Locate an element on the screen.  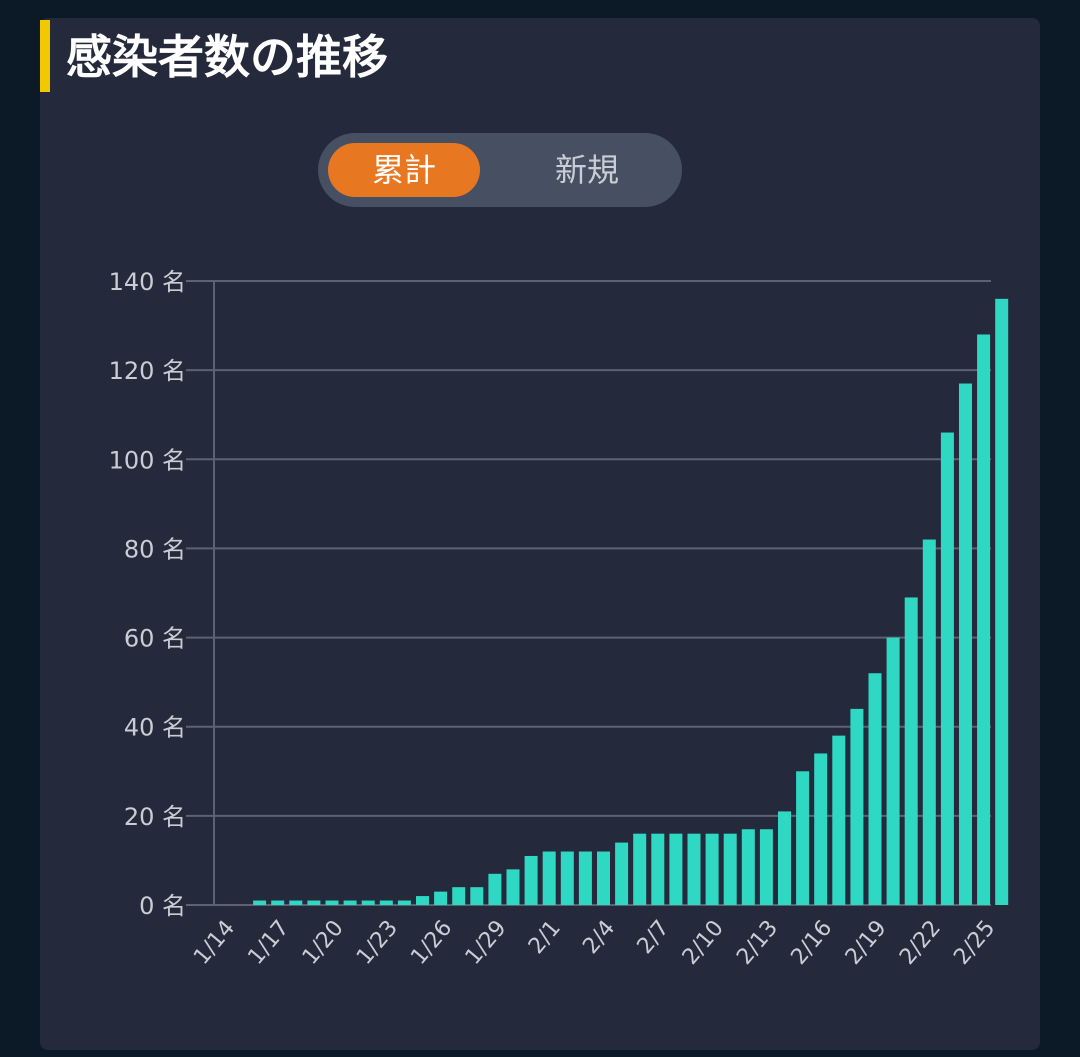
bar-2/4 is located at coordinates (622, 873).